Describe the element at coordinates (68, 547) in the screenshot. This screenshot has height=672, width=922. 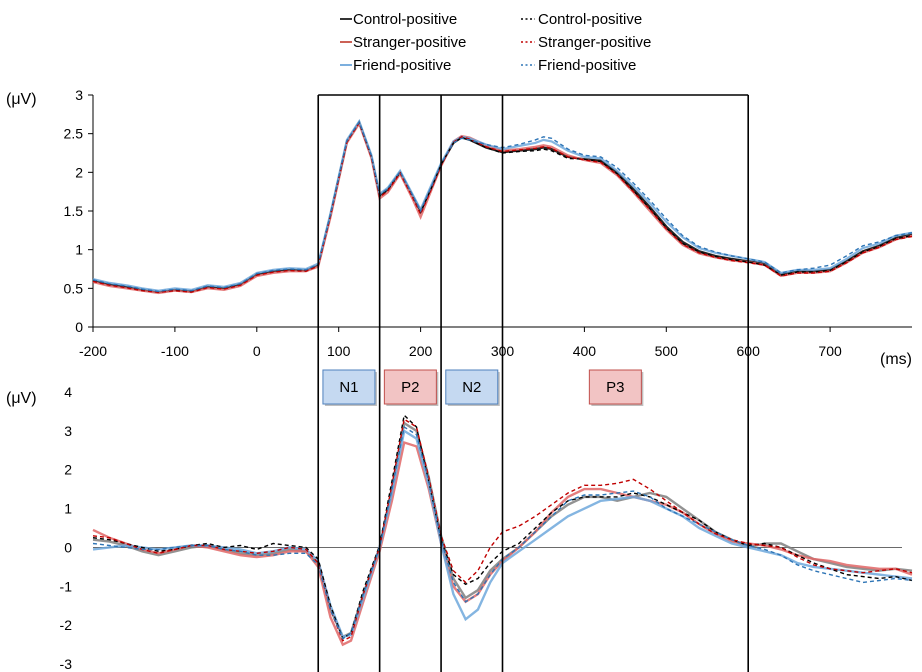
I see `bottom-y-tick-label: 0` at that location.